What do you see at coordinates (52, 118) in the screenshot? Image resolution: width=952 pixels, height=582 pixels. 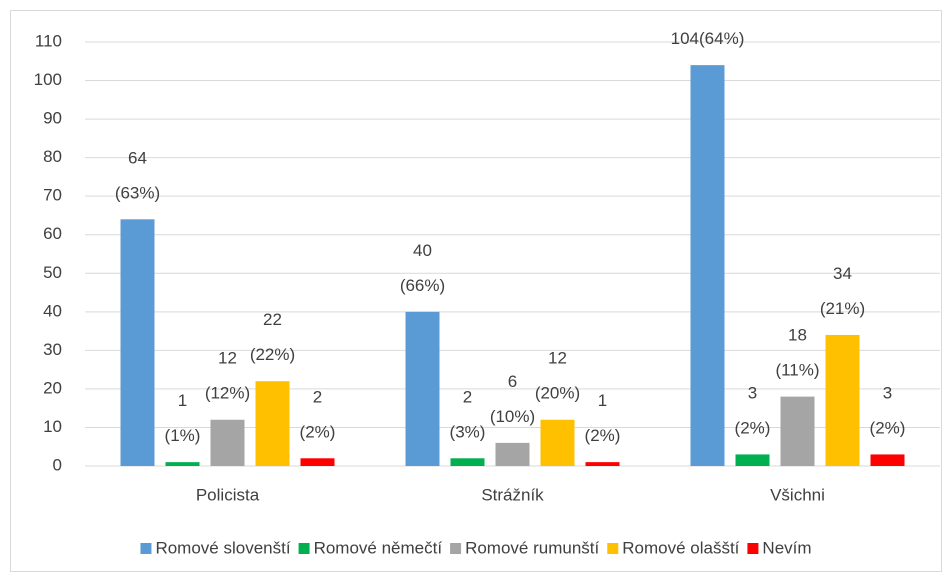 I see `y-tick-label: 90` at bounding box center [52, 118].